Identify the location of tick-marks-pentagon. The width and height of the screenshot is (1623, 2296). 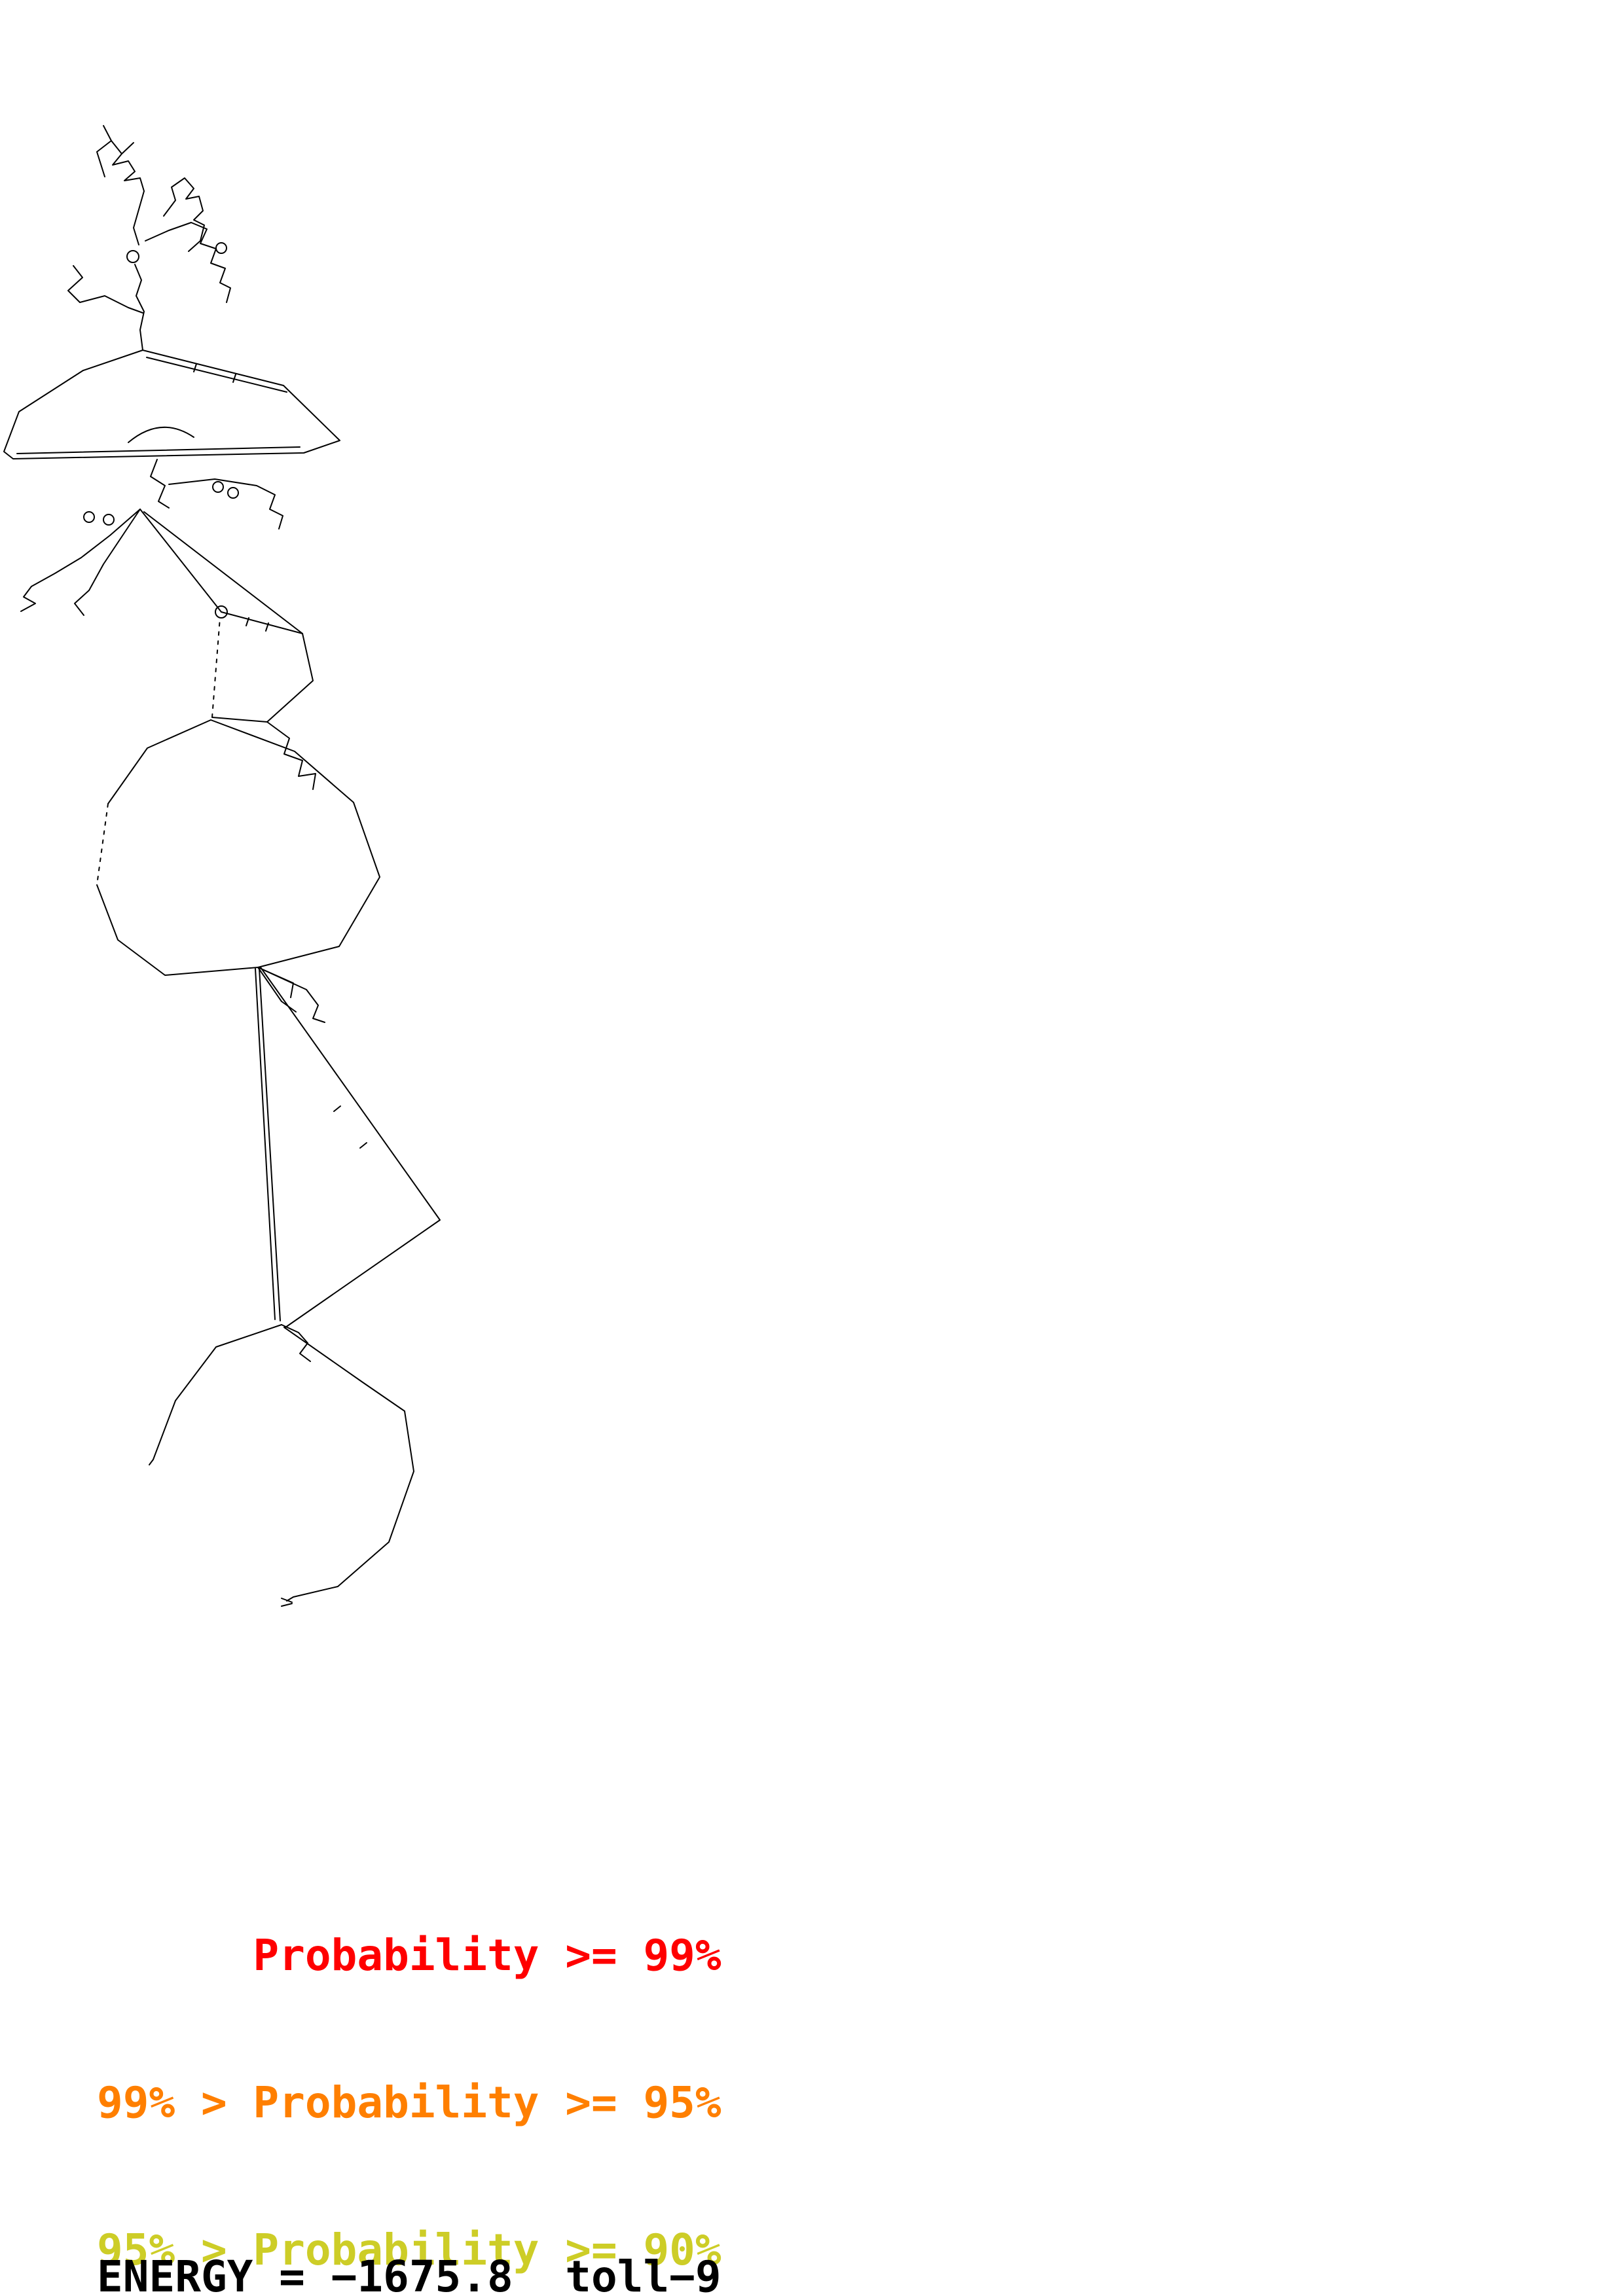
(257, 624).